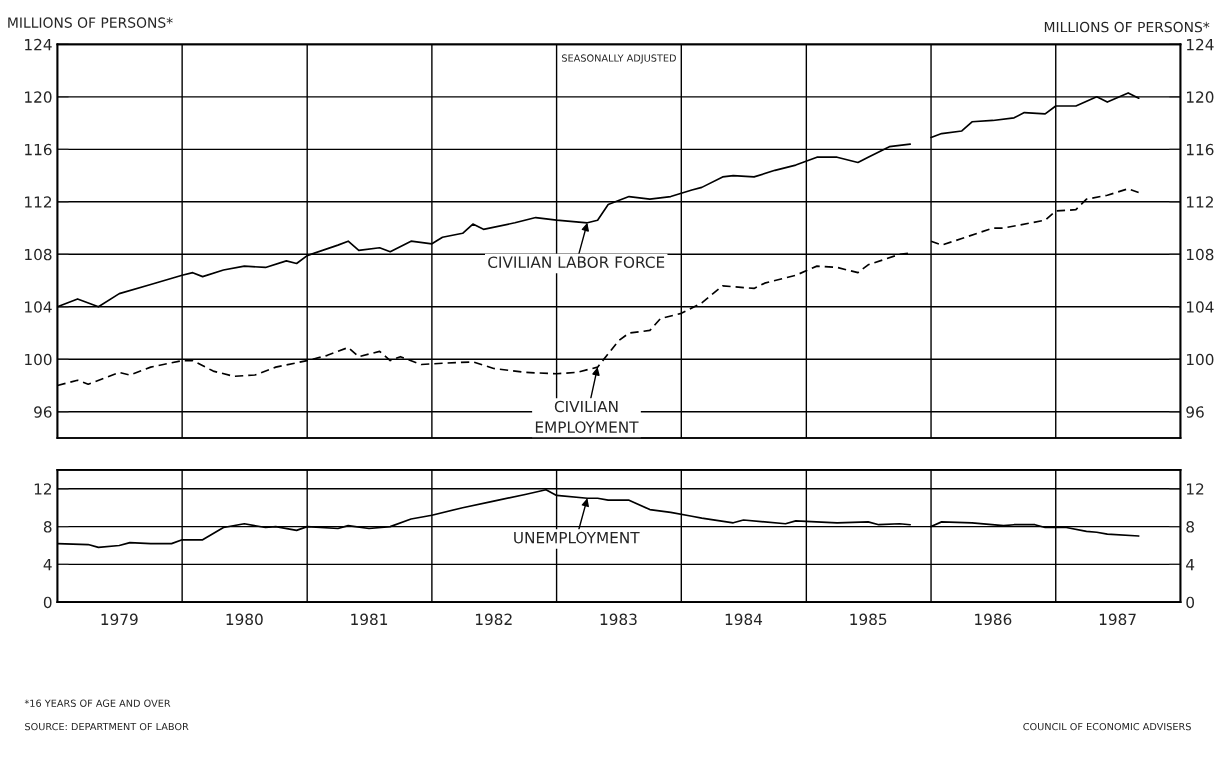 Image resolution: width=1222 pixels, height=778 pixels. Describe the element at coordinates (1190, 602) in the screenshot. I see `y2-tick-label: 0` at that location.